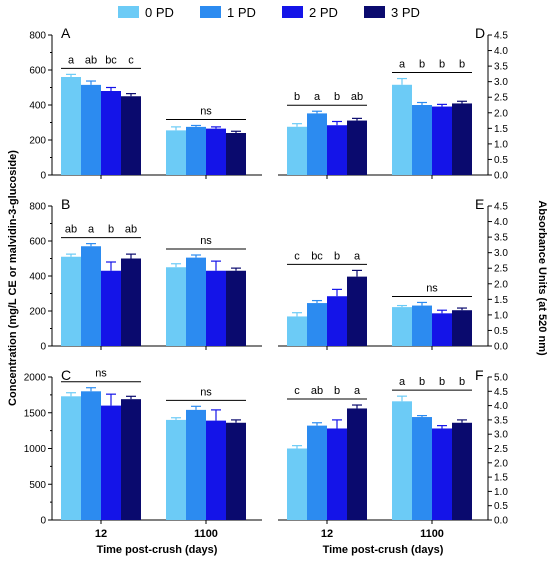  I want to click on panel-letter: B, so click(65, 204).